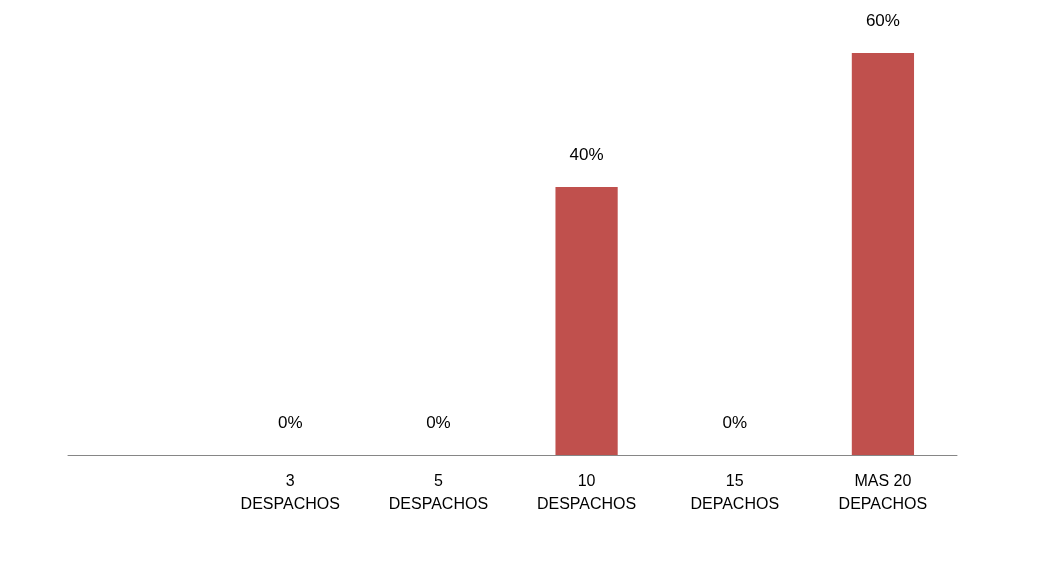 This screenshot has width=1047, height=567. What do you see at coordinates (882, 20) in the screenshot?
I see `data-label: 60%` at bounding box center [882, 20].